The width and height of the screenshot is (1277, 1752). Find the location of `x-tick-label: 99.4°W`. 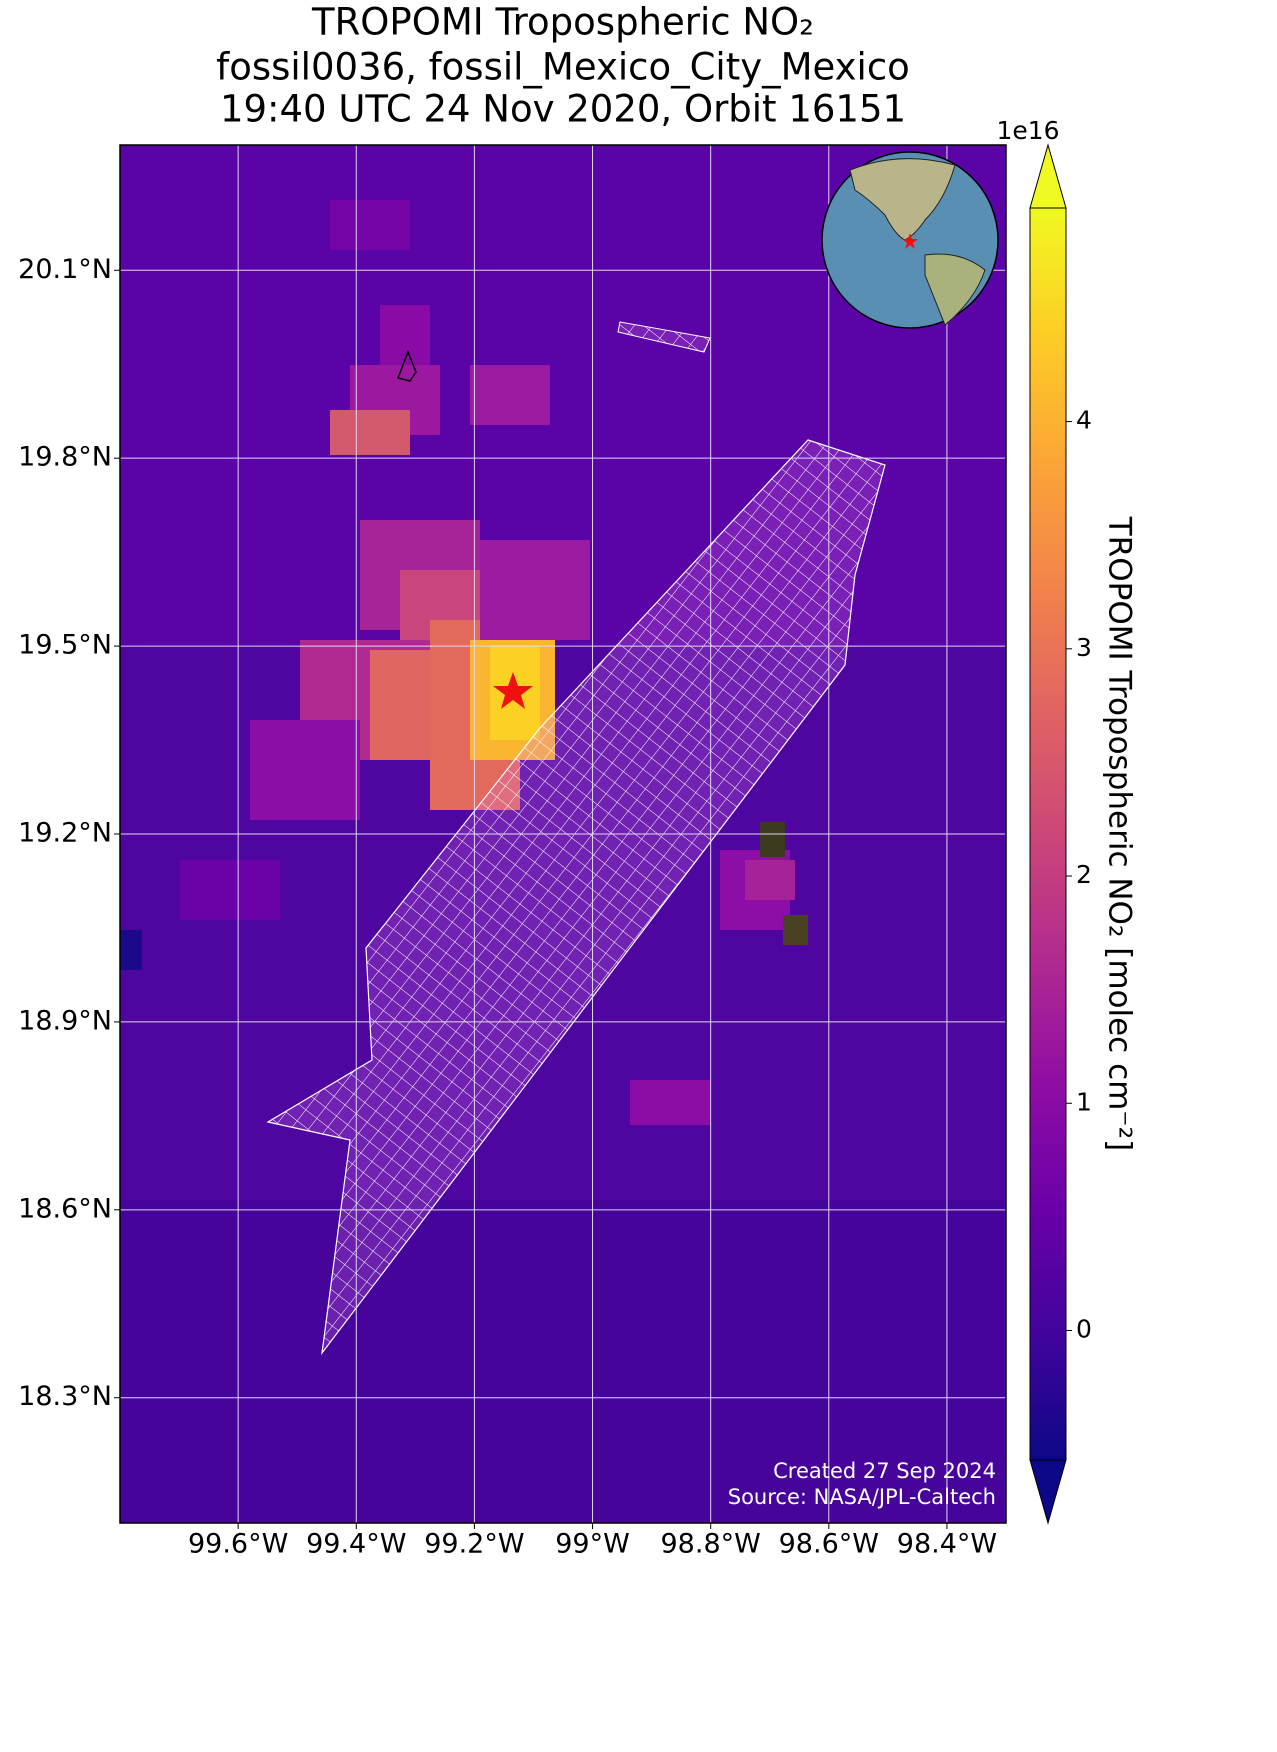

x-tick-label: 99.4°W is located at coordinates (356, 1544).